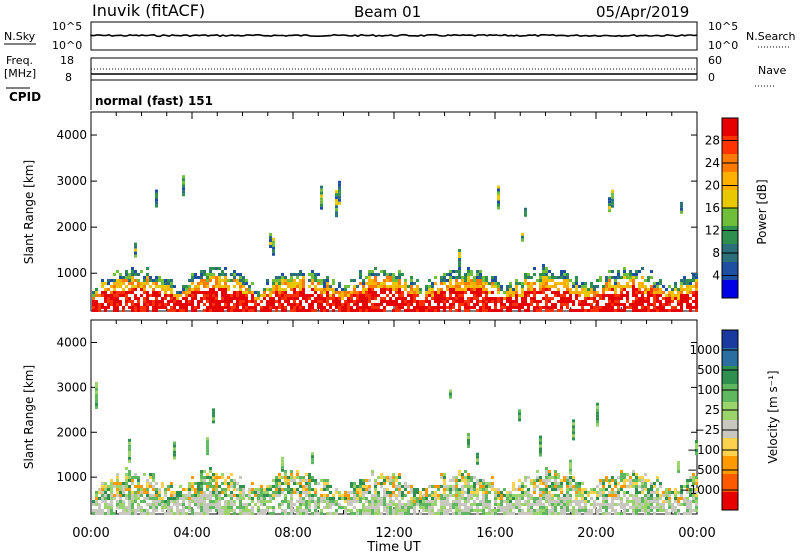  Describe the element at coordinates (730, 235) in the screenshot. I see `colorbar-swatch` at that location.